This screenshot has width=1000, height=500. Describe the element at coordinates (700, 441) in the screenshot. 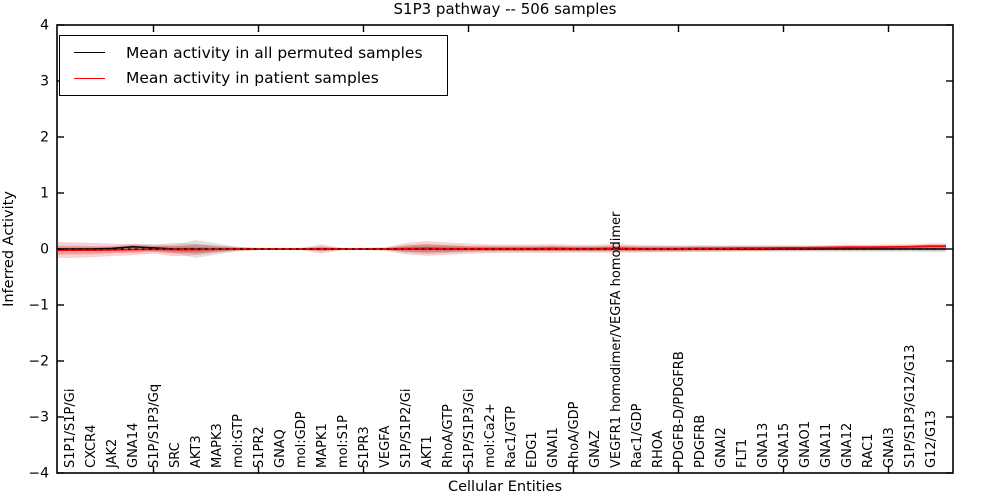

I see `x-tick-label: PDGFRB` at that location.